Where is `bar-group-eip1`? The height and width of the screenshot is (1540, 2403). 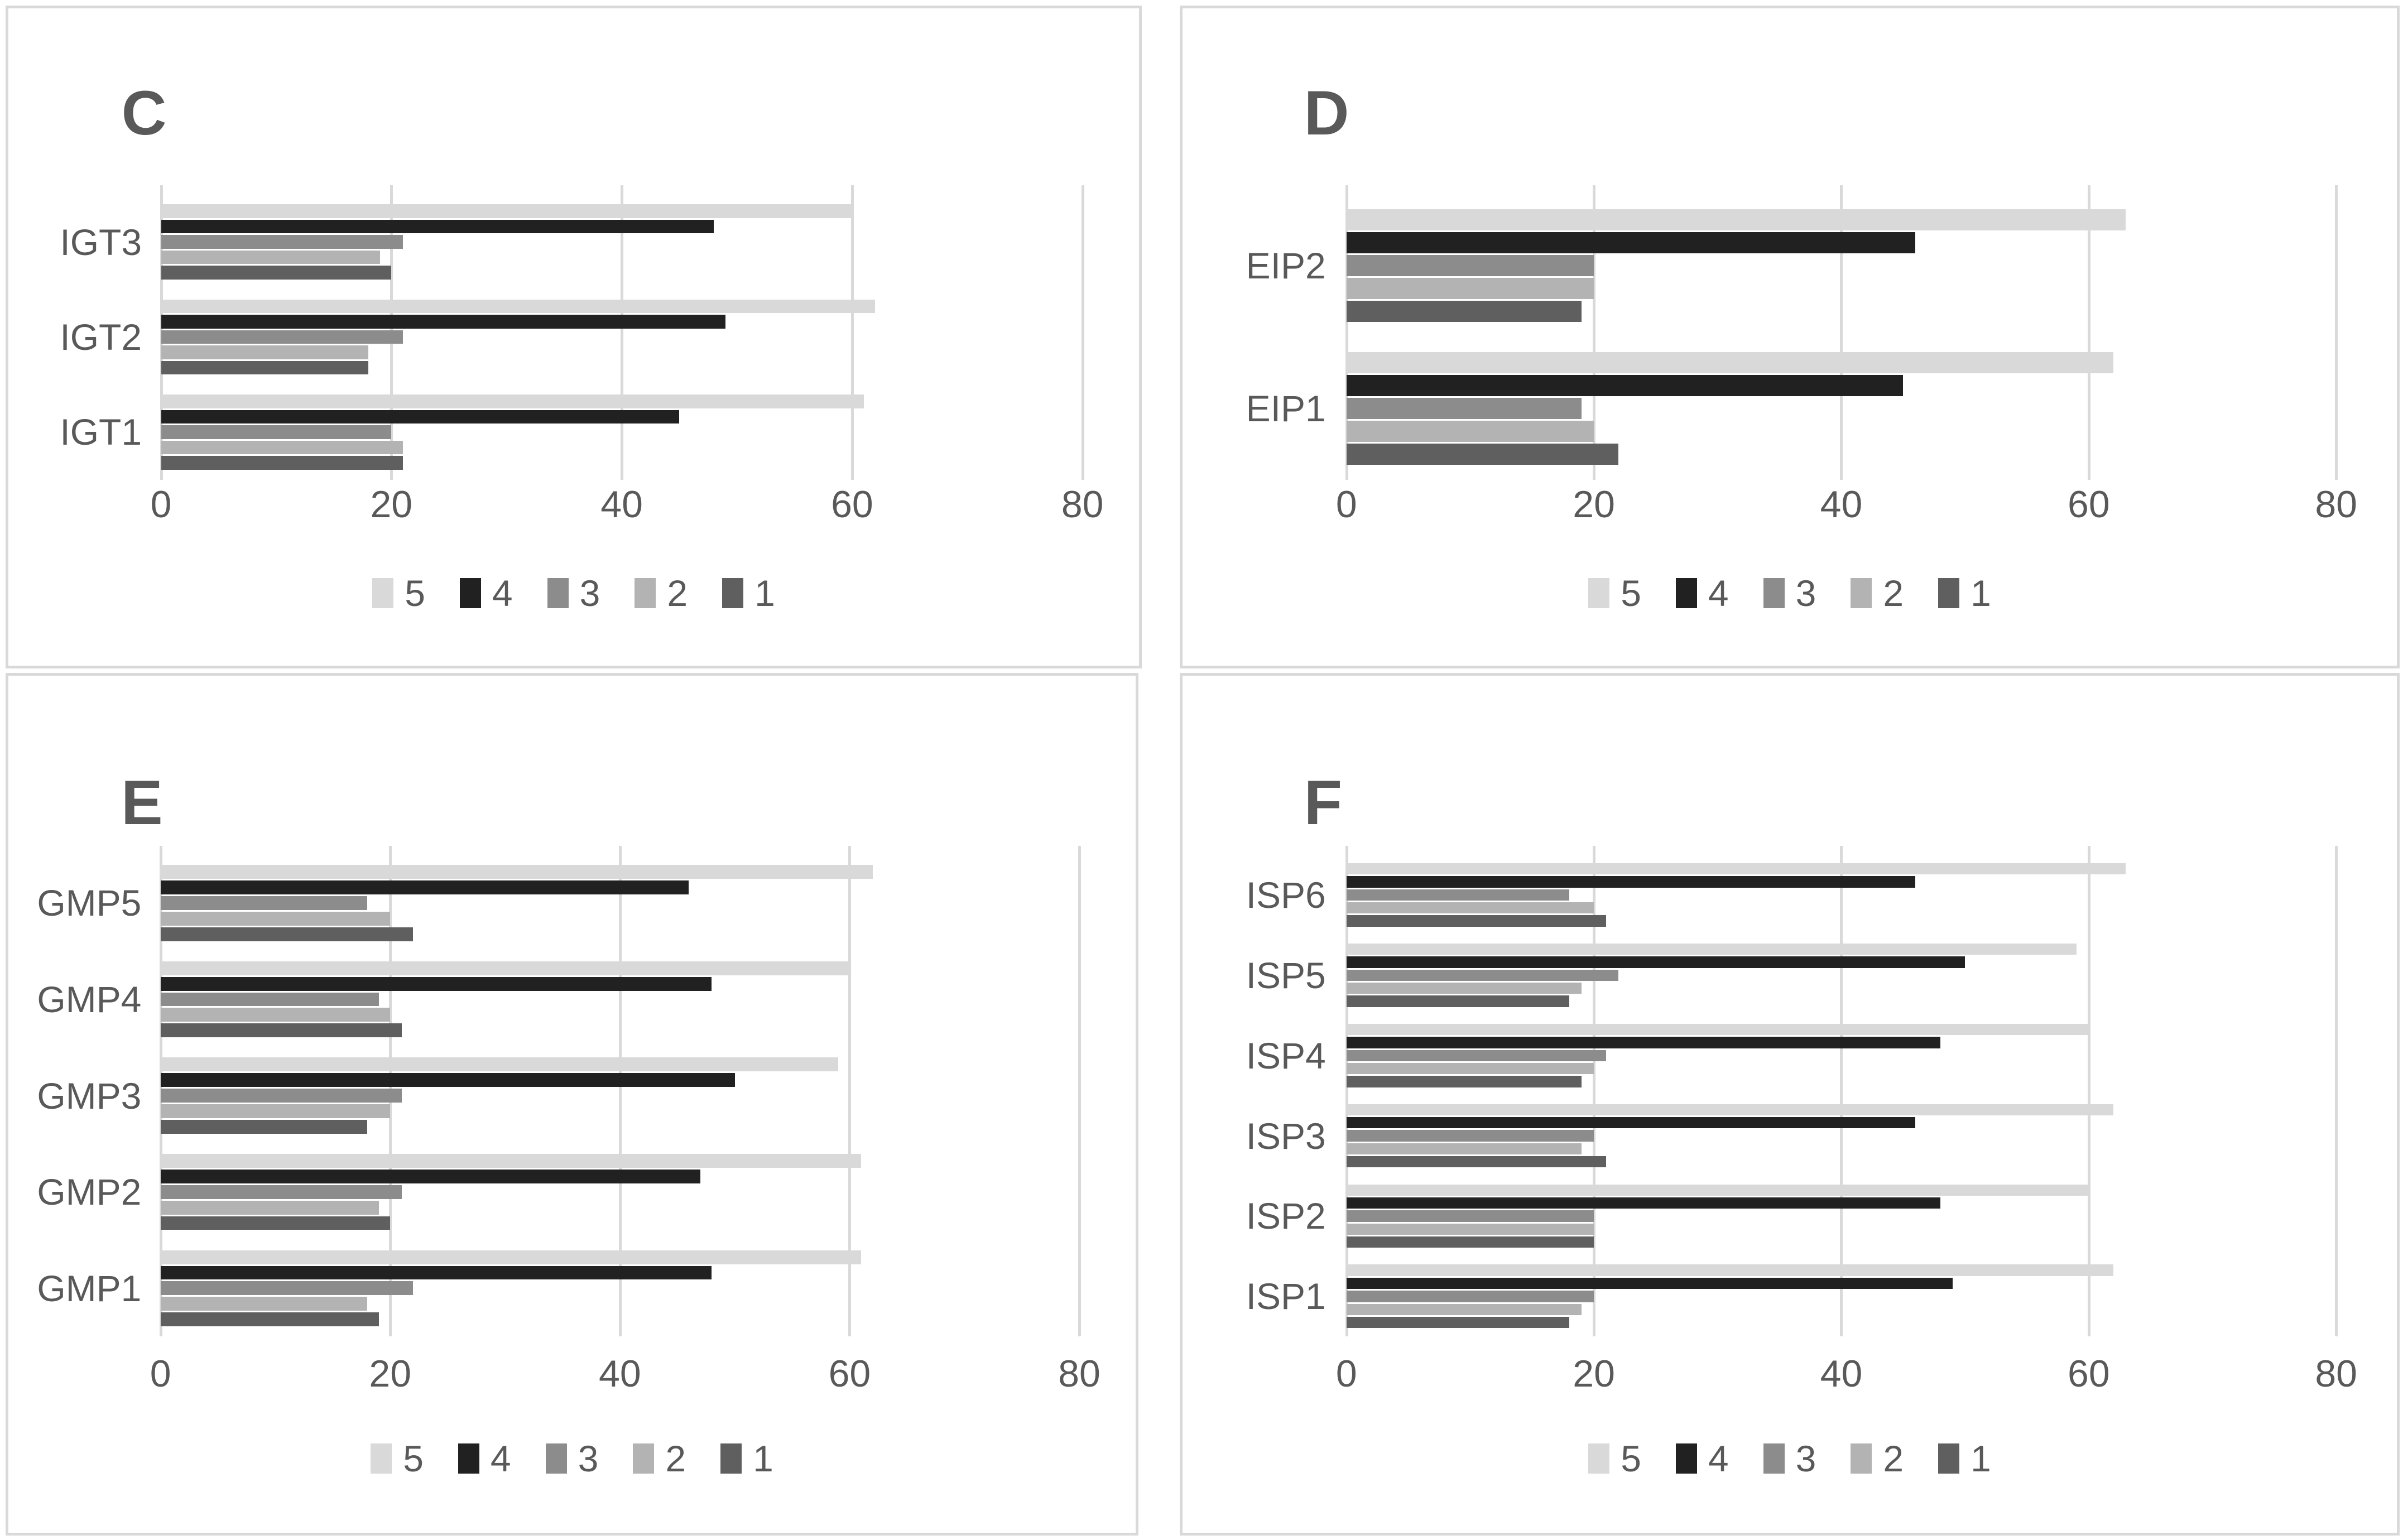
bar-group-eip1 is located at coordinates (1841, 408).